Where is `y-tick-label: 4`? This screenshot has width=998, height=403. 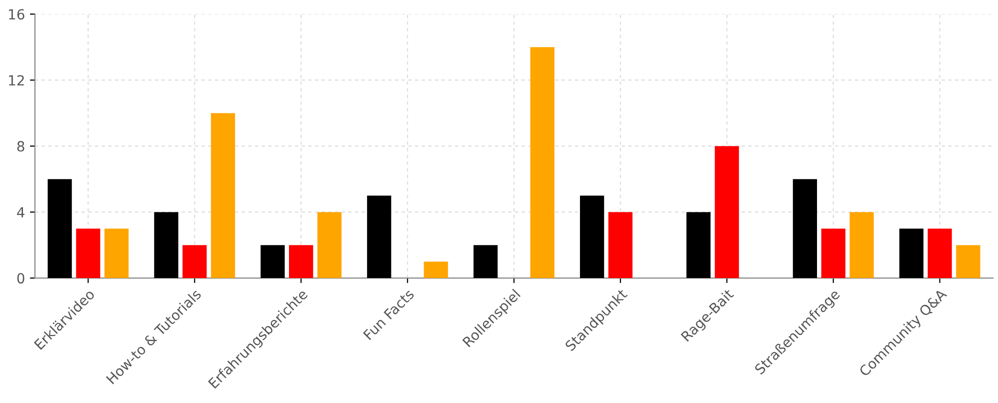
y-tick-label: 4 is located at coordinates (20, 212).